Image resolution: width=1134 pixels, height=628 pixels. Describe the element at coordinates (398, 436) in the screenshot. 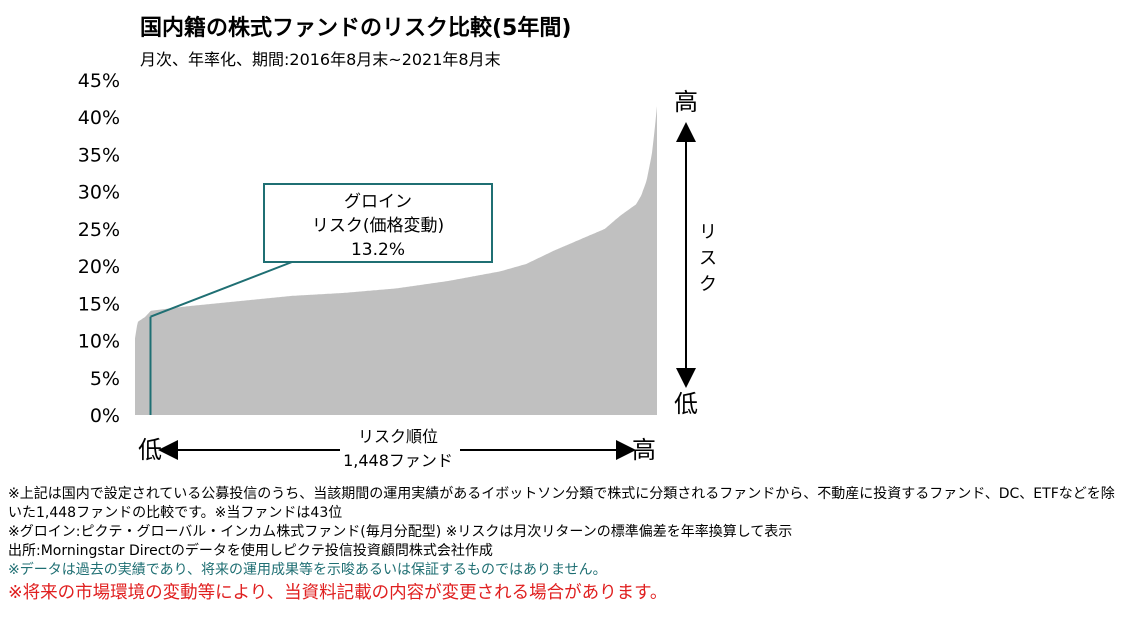

I see `rank-axis-label: リスク順位` at that location.